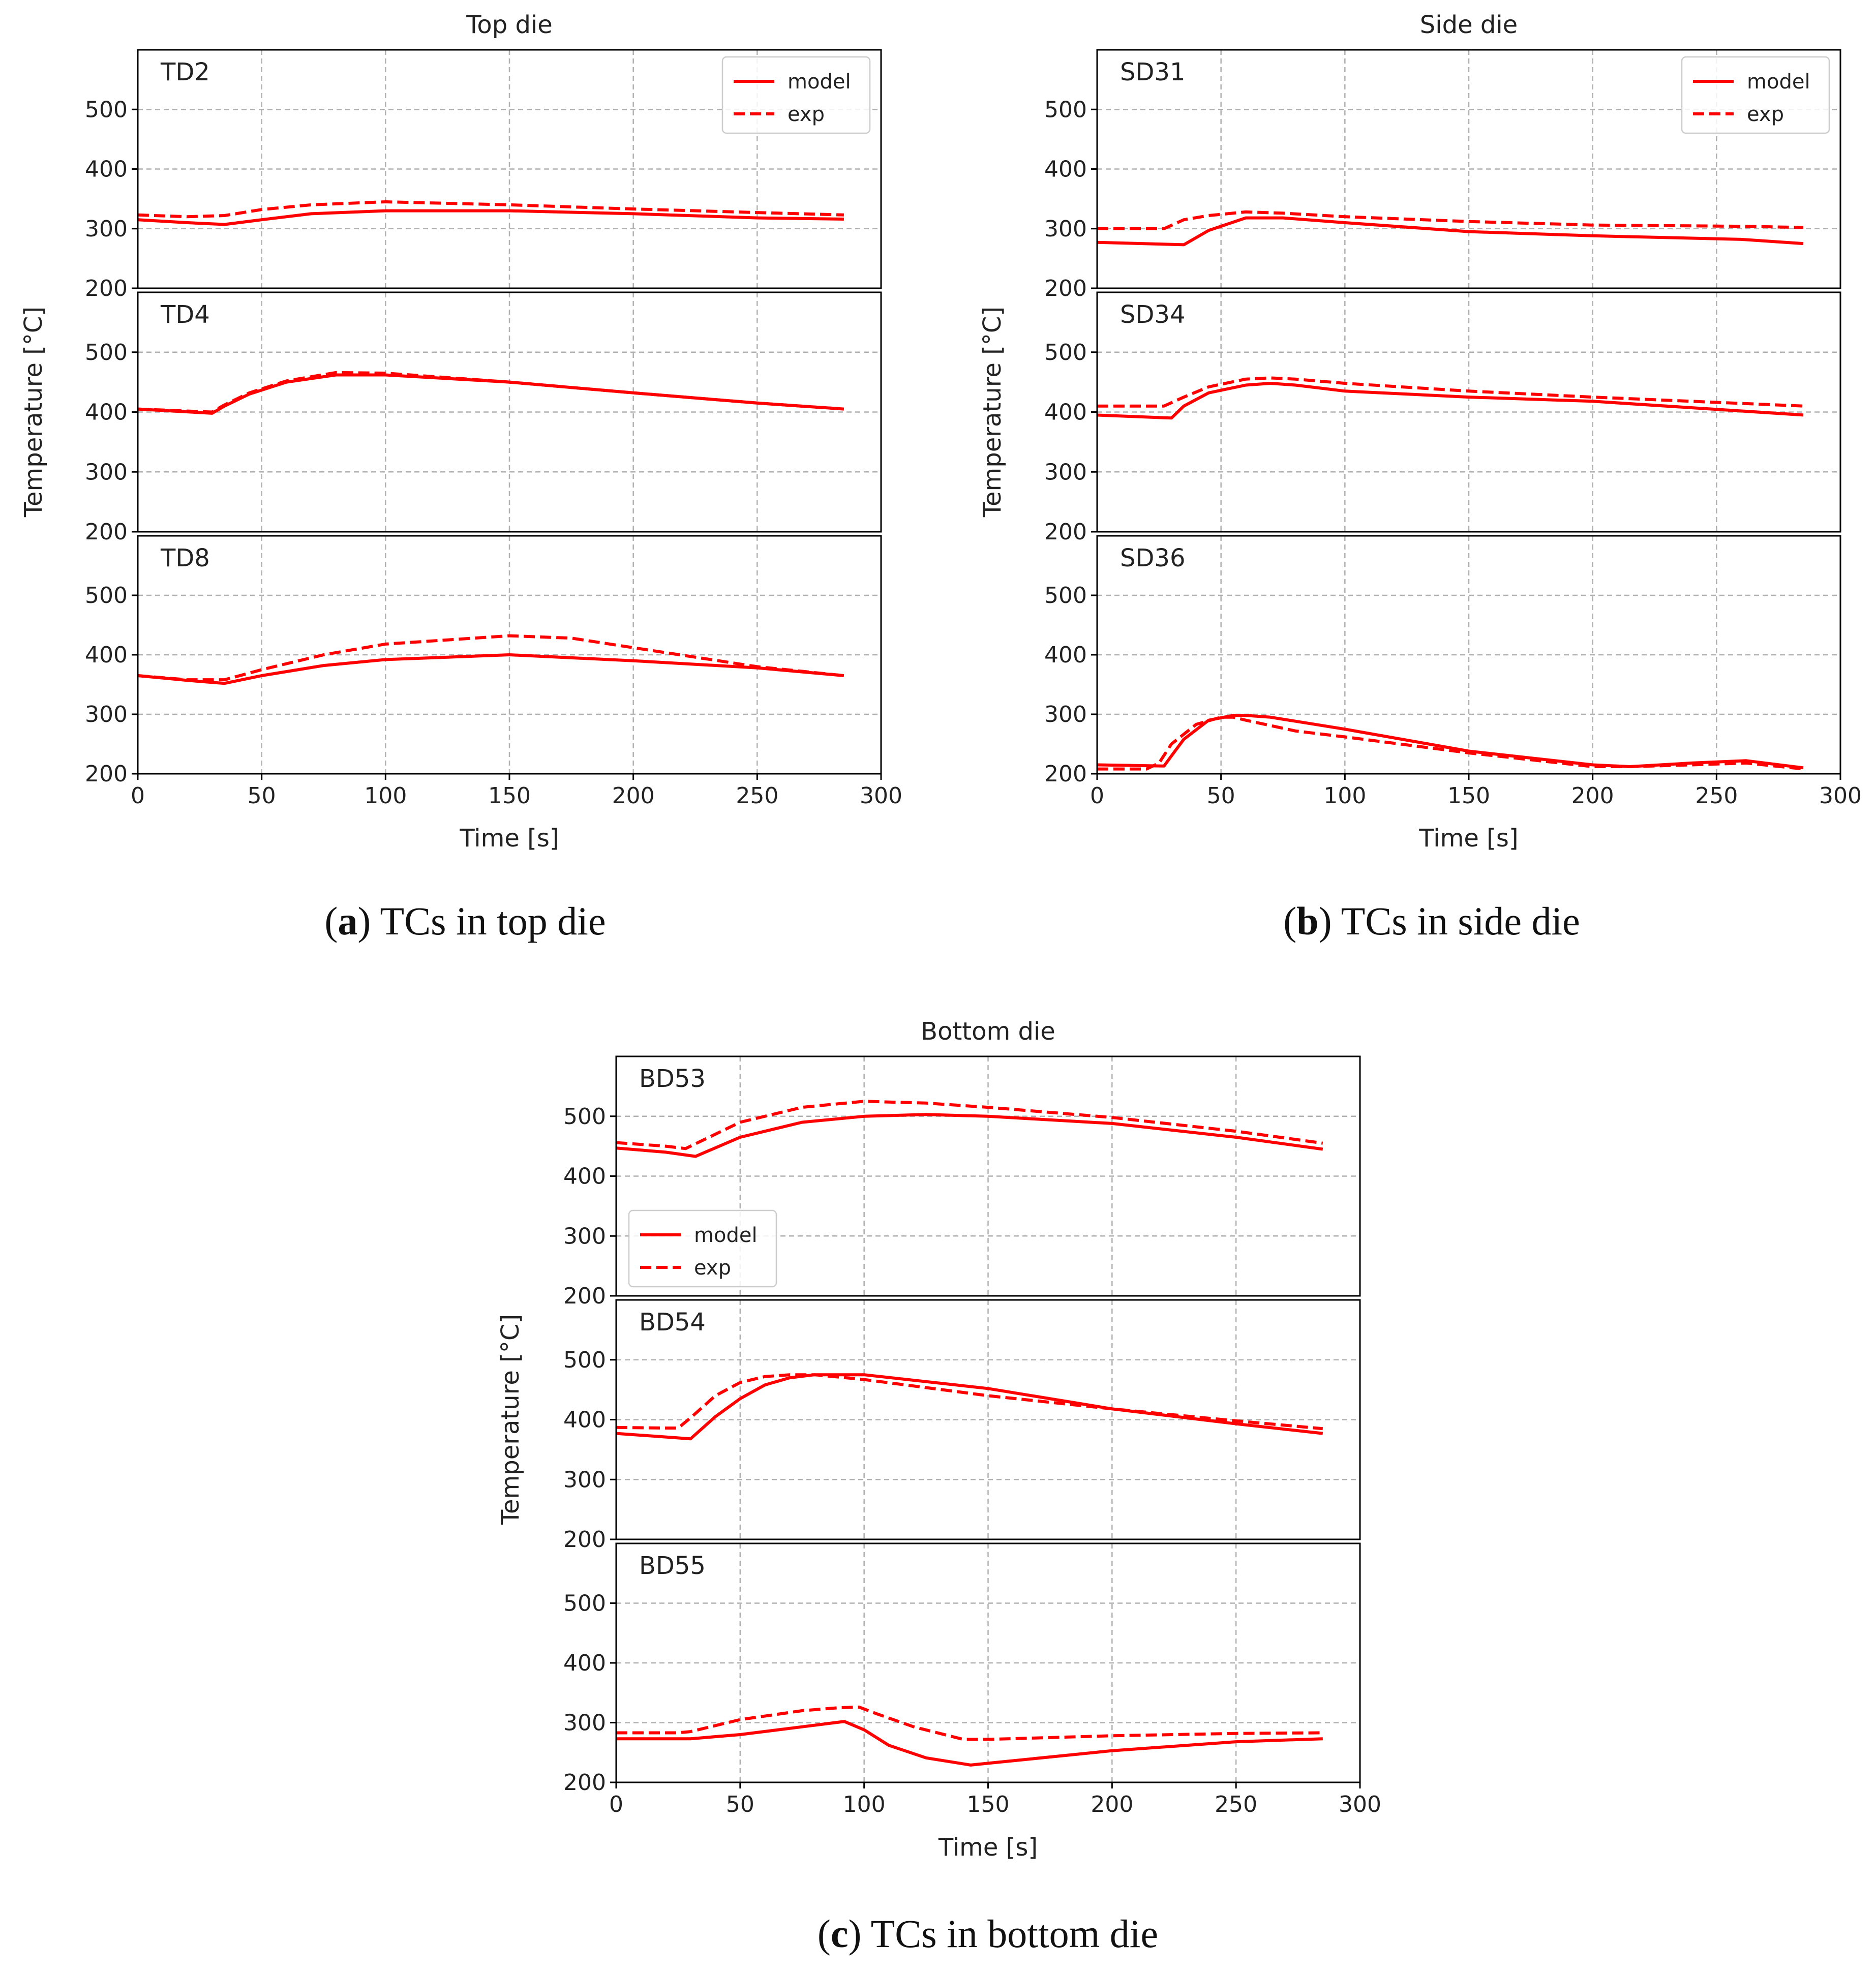  Describe the element at coordinates (1469, 25) in the screenshot. I see `chart-title: Side die` at that location.